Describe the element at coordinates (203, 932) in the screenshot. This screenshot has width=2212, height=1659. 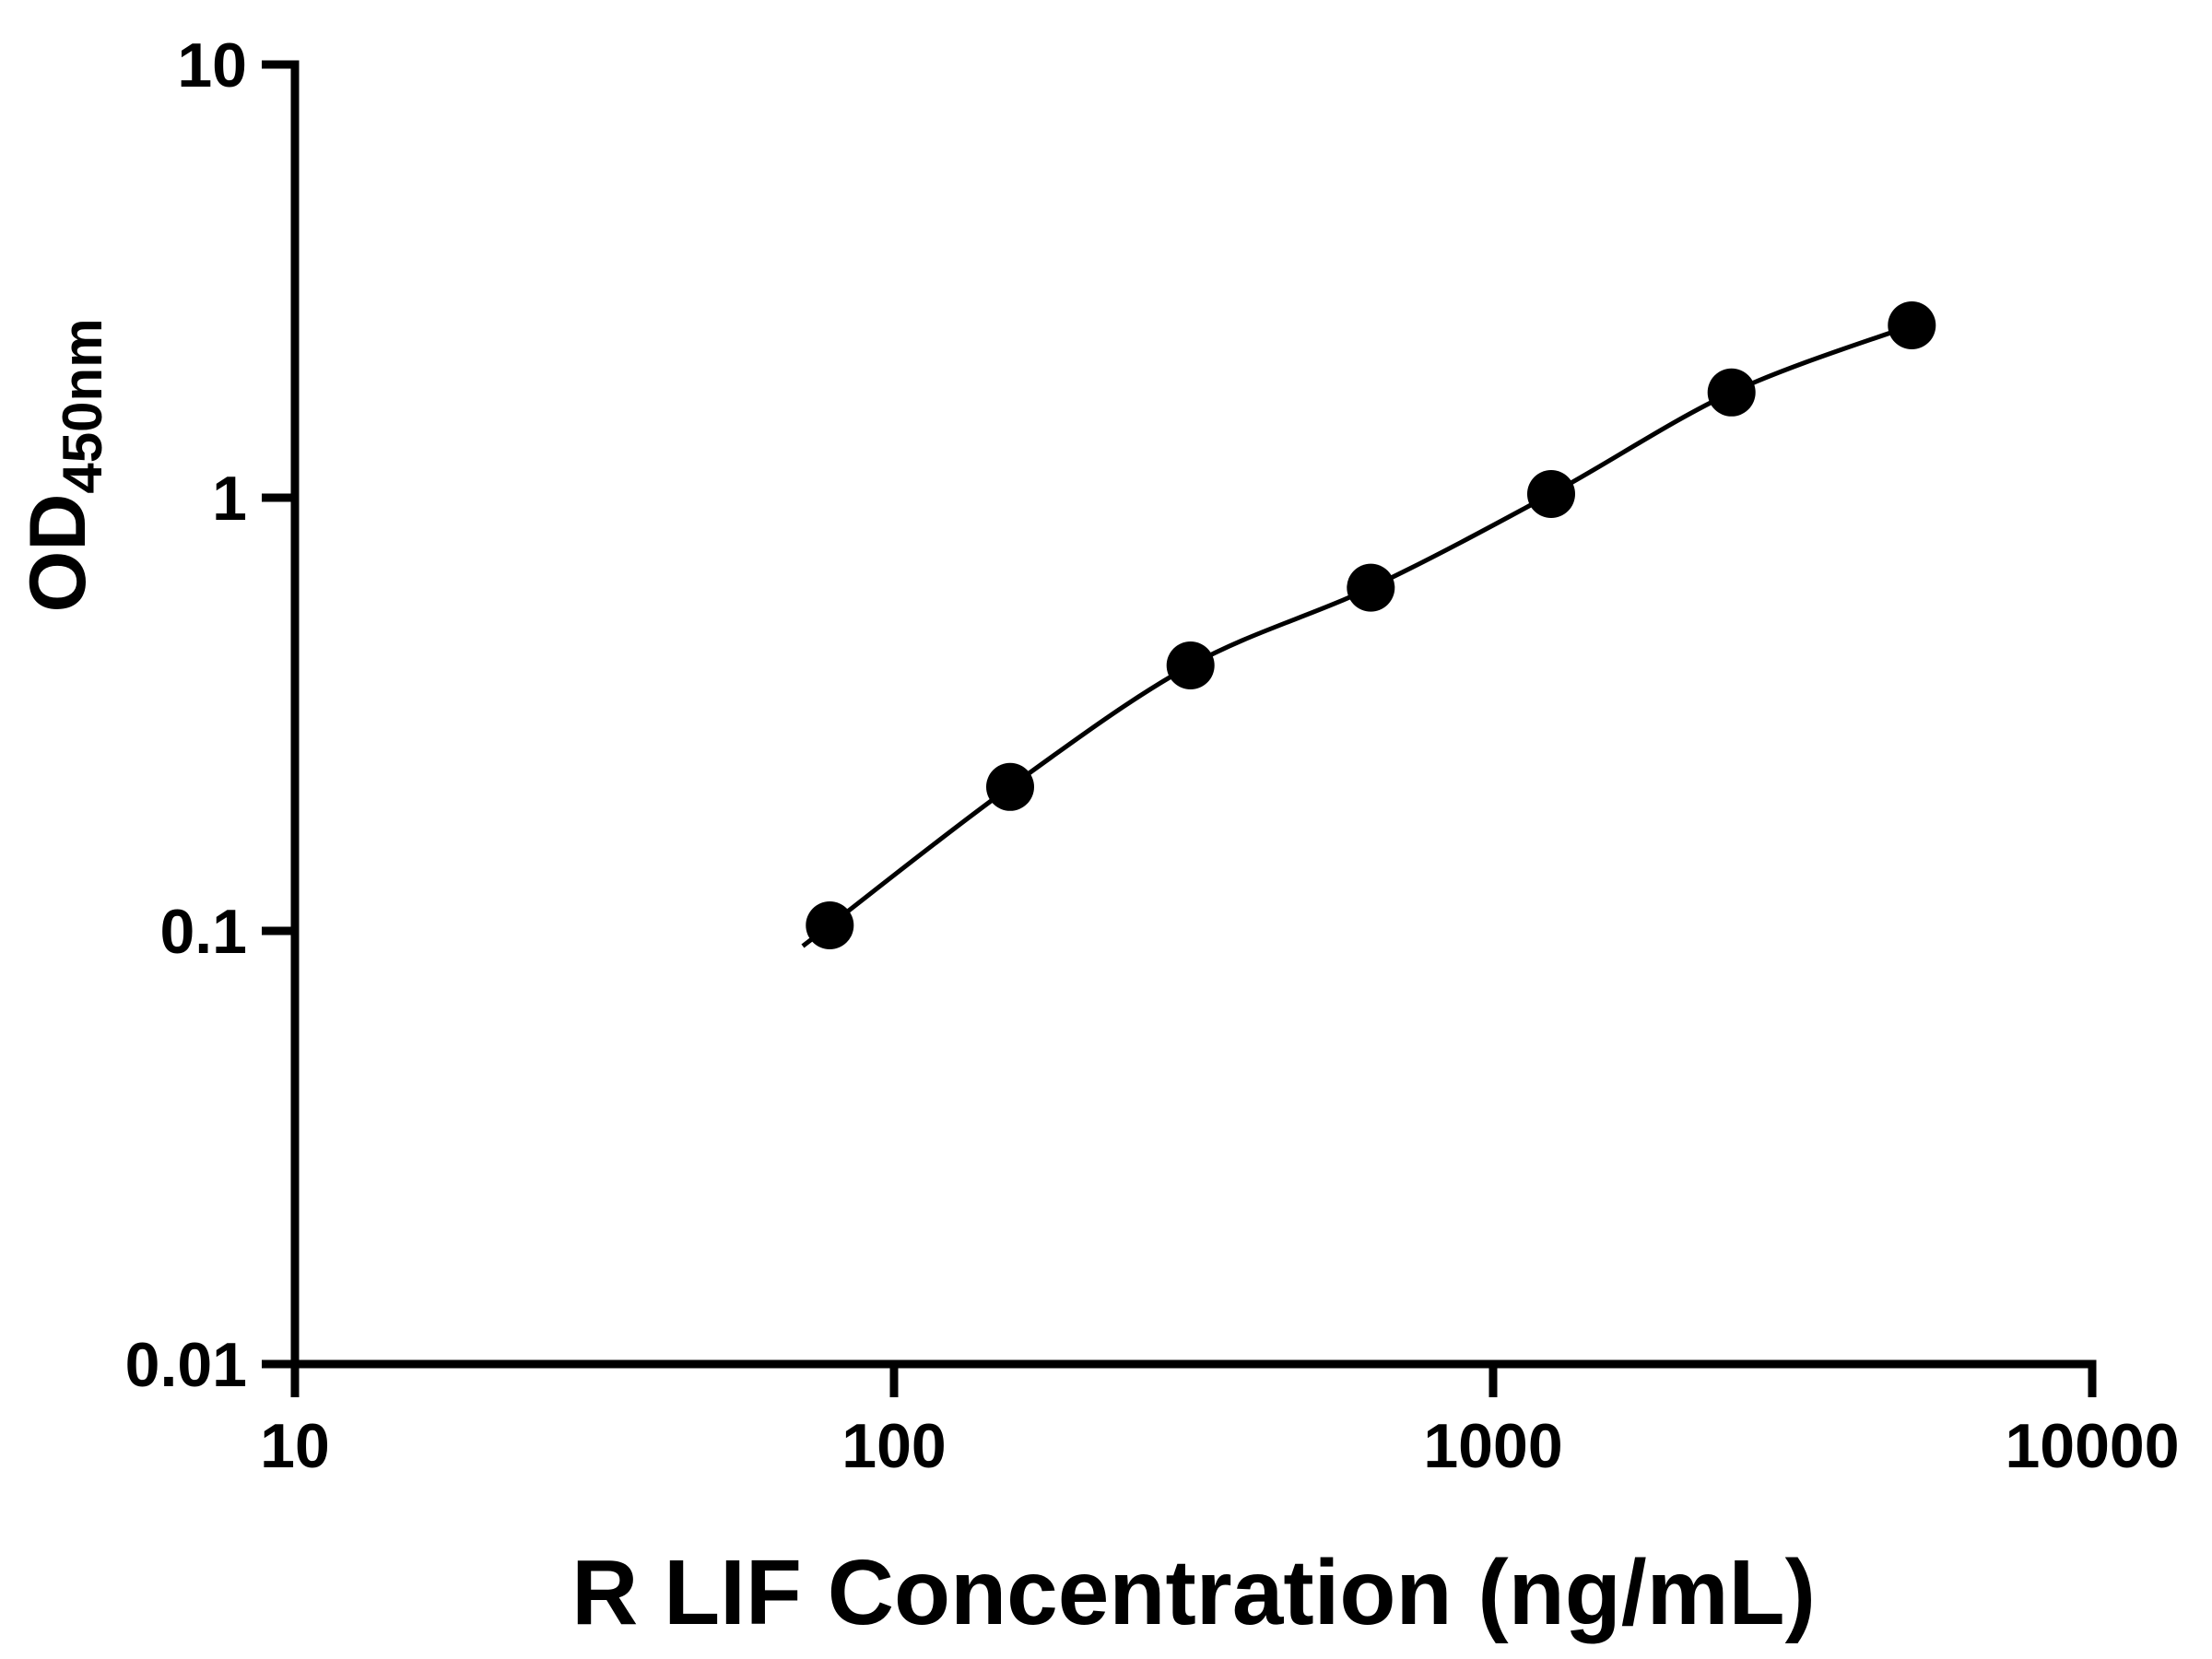
I see `y-tick-label: 0.1` at that location.